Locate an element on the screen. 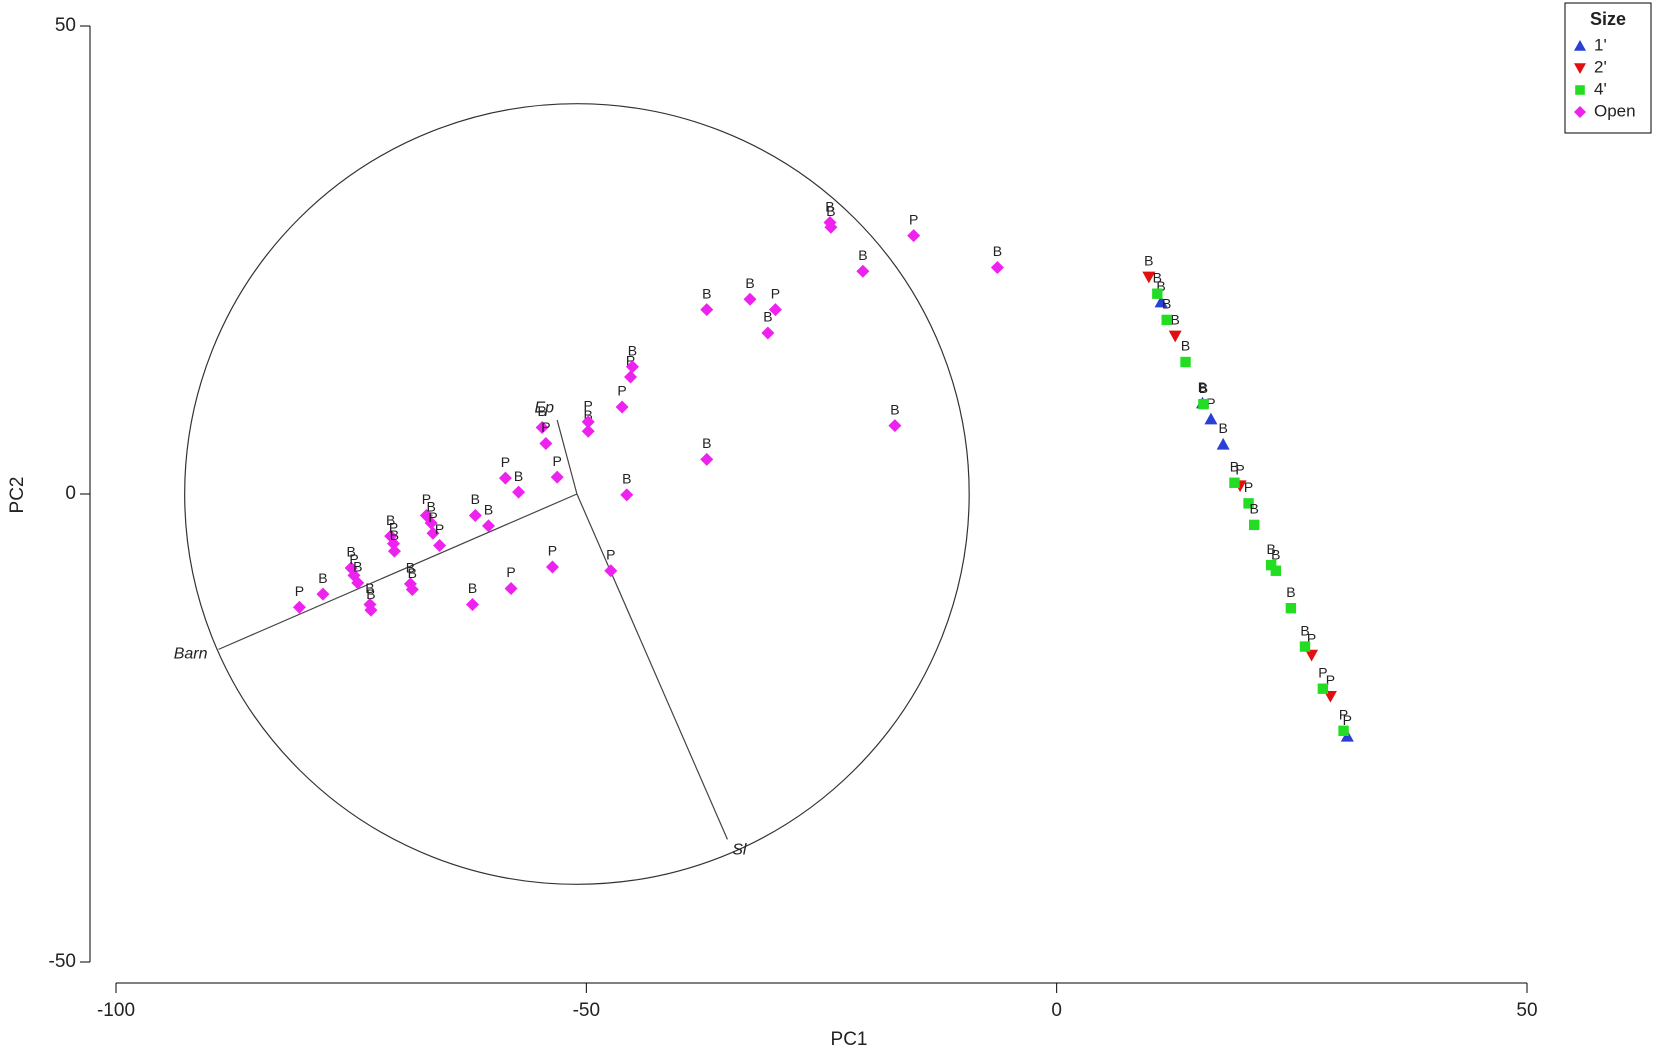  x-tick-label: 50 is located at coordinates (1526, 1010).